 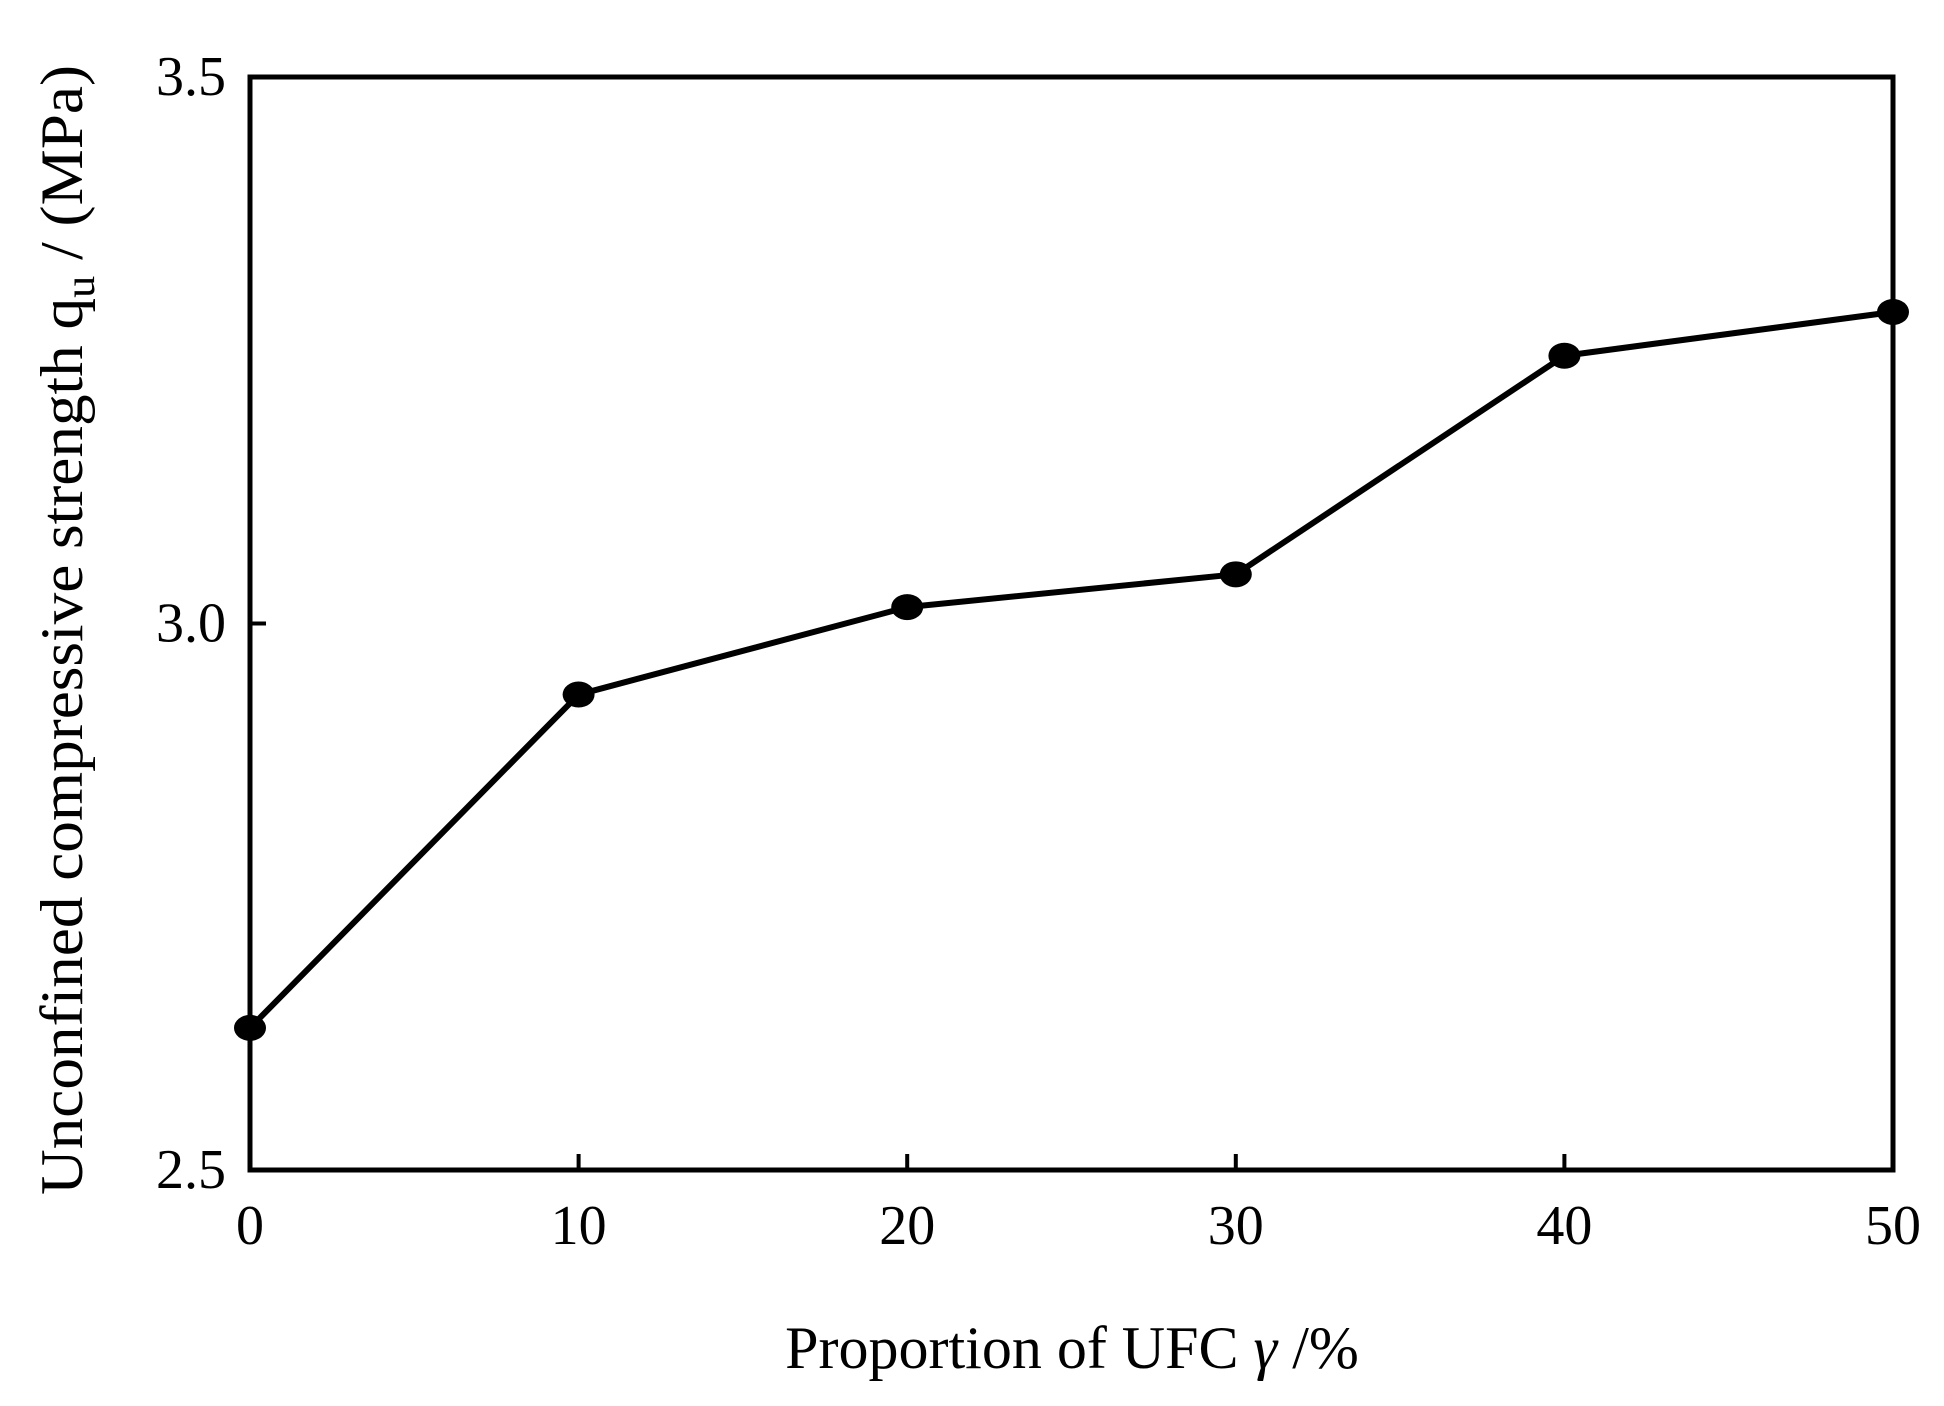 I want to click on y-tick-label: 3.0, so click(x=191, y=624).